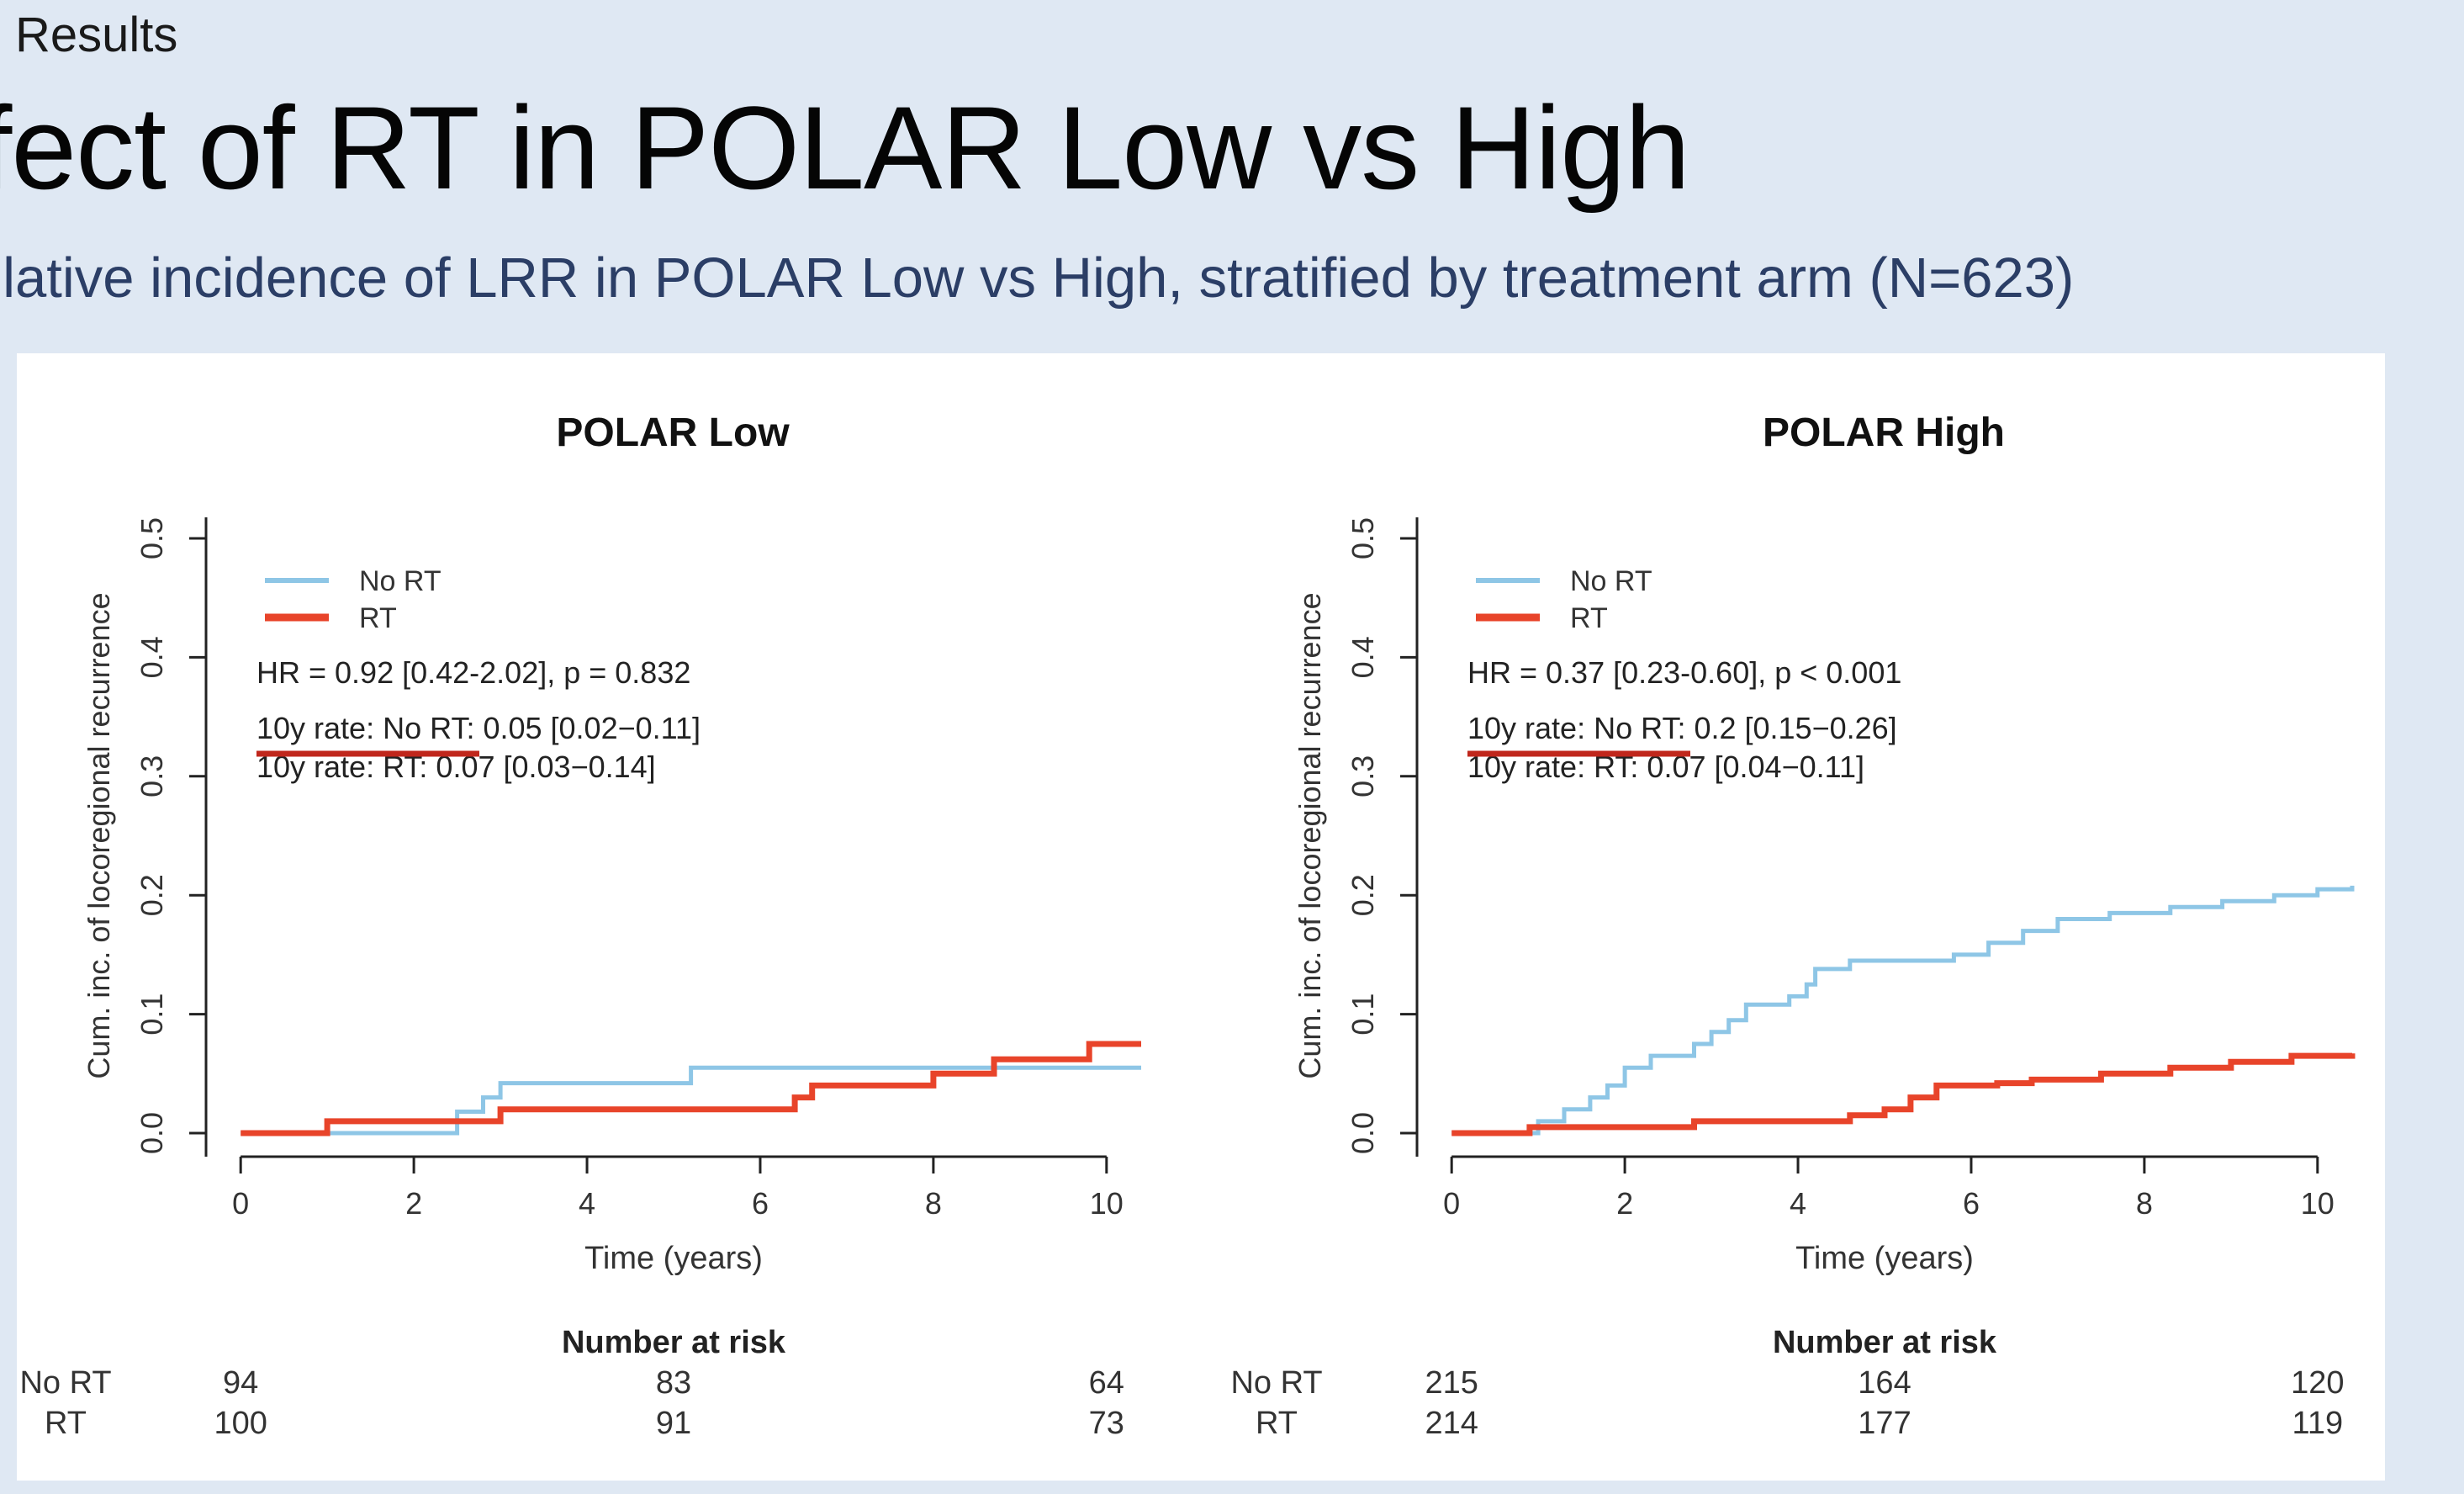 This screenshot has height=1494, width=2464. Describe the element at coordinates (1885, 1342) in the screenshot. I see `panel-2-risk-table-title: Number at risk` at that location.